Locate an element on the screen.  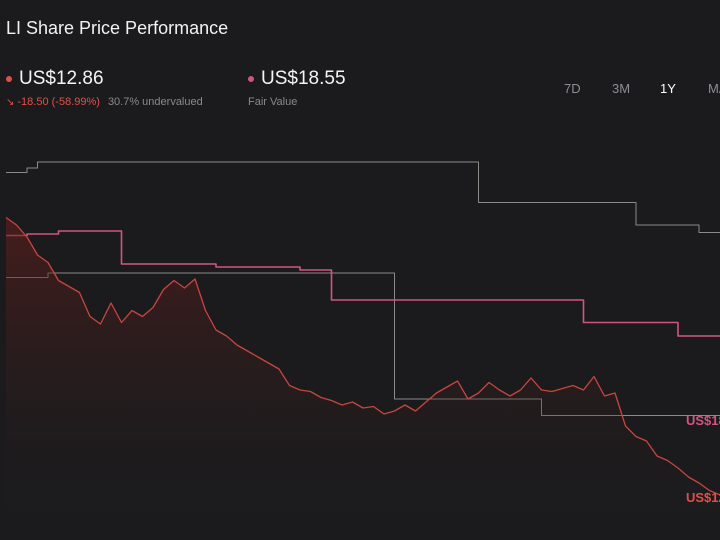
price-change-value: -18.50 (-58.99%) is located at coordinates (58, 102).